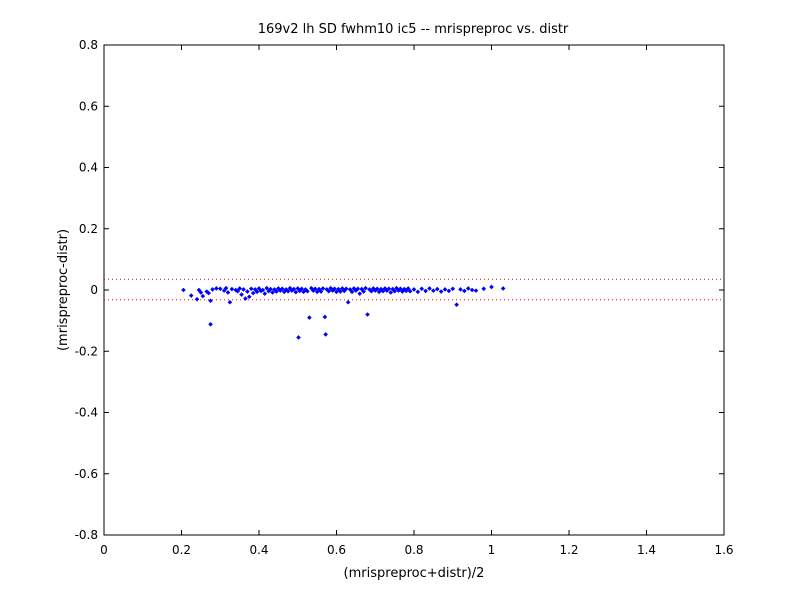 This screenshot has height=600, width=800. I want to click on y-tick-label: 0.2, so click(88, 229).